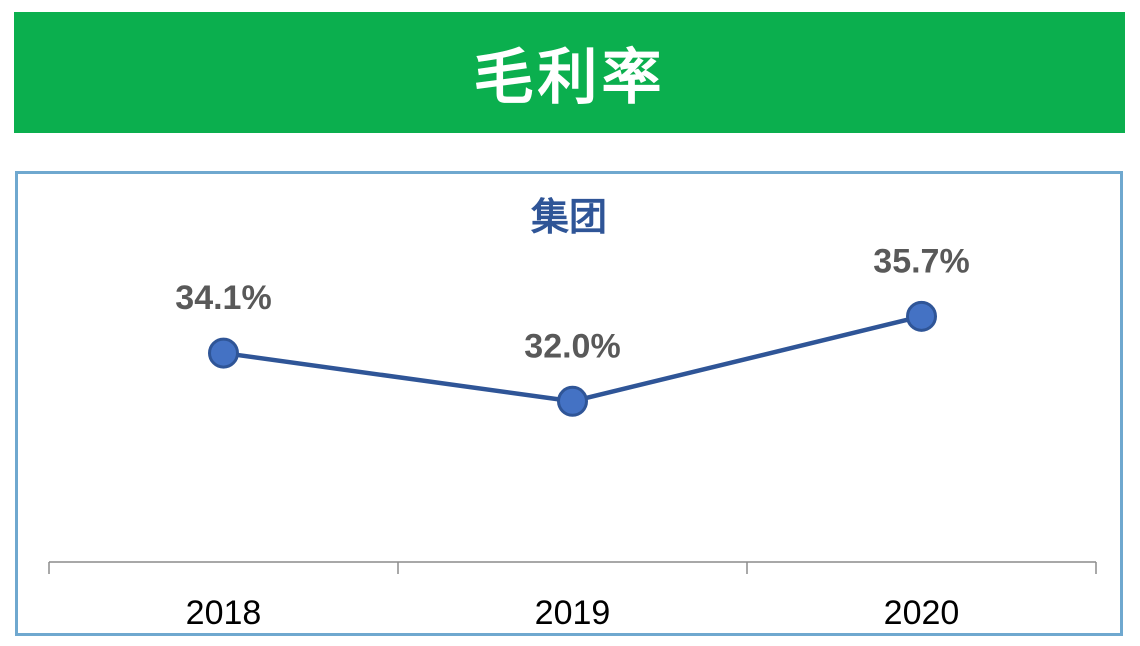 This screenshot has height=646, width=1140. What do you see at coordinates (569, 78) in the screenshot?
I see `banner-title: 毛利率` at bounding box center [569, 78].